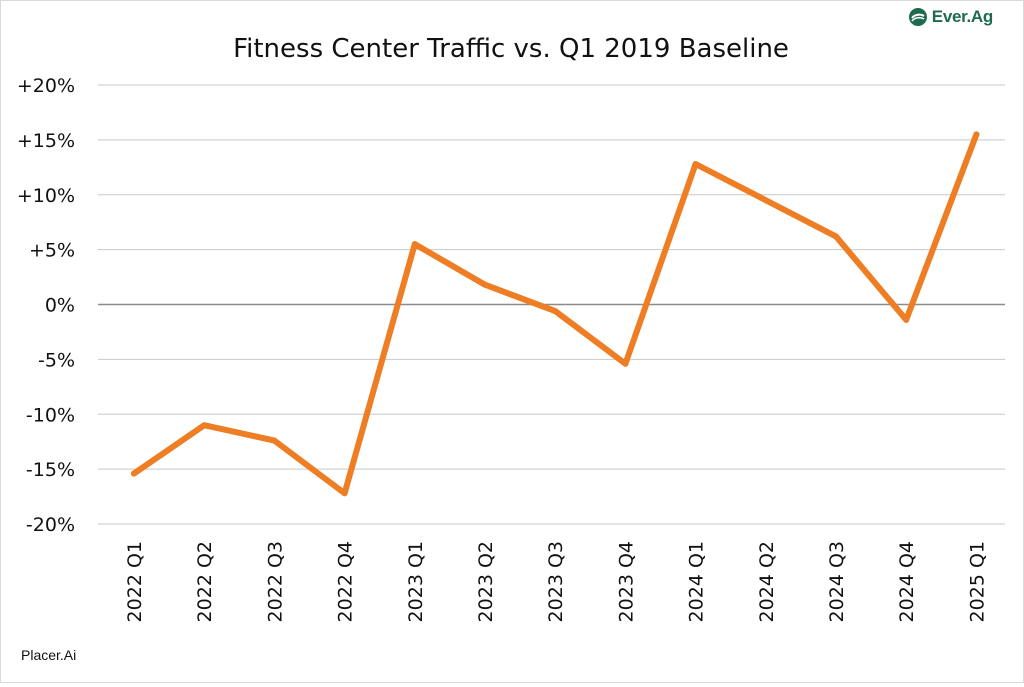 This screenshot has height=687, width=1024. I want to click on x-tick-label: 2023 Q1, so click(416, 581).